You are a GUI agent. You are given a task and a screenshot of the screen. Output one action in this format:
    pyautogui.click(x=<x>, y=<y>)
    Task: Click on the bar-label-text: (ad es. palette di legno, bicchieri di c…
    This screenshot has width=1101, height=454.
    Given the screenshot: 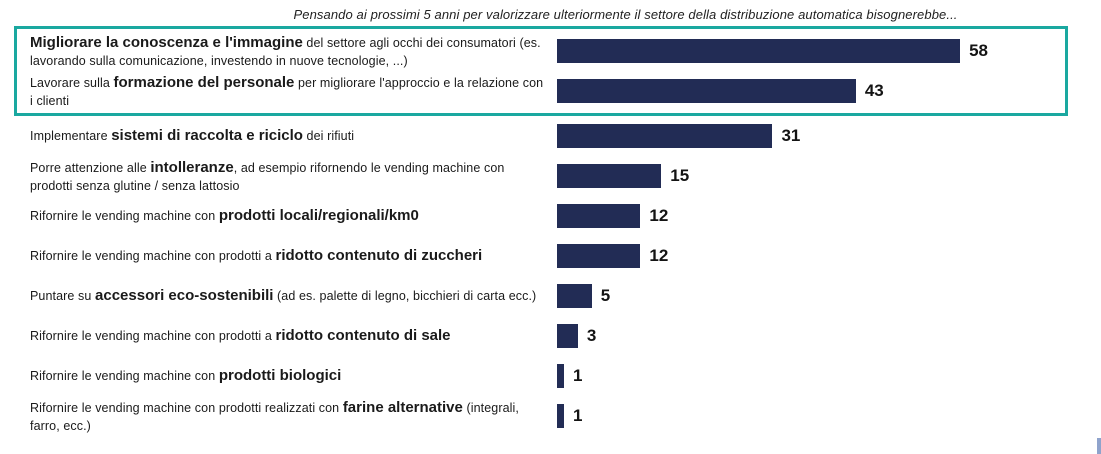 What is the action you would take?
    pyautogui.click(x=405, y=296)
    